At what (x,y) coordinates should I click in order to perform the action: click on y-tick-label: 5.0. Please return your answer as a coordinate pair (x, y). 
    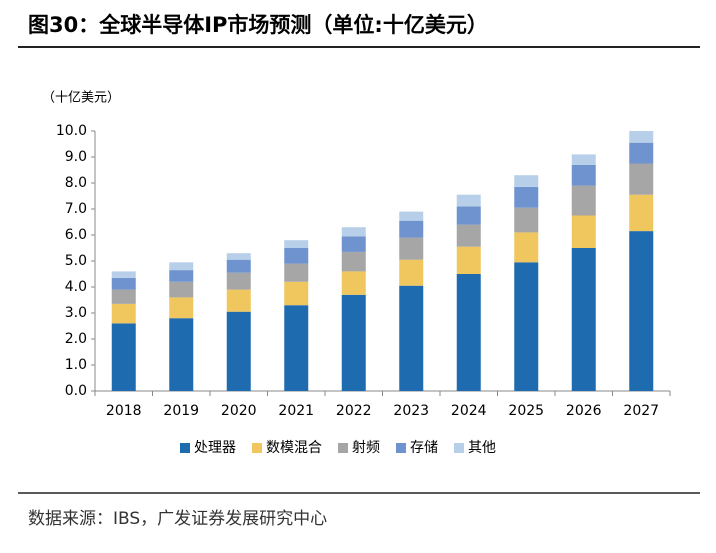
    Looking at the image, I should click on (76, 261).